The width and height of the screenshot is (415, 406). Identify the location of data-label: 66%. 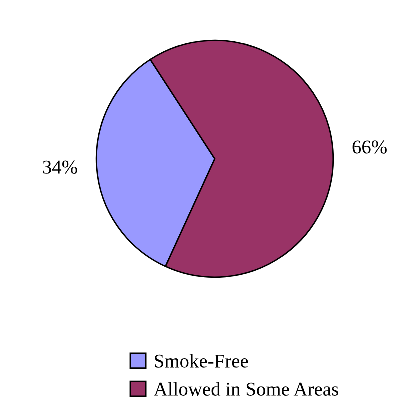
(369, 147).